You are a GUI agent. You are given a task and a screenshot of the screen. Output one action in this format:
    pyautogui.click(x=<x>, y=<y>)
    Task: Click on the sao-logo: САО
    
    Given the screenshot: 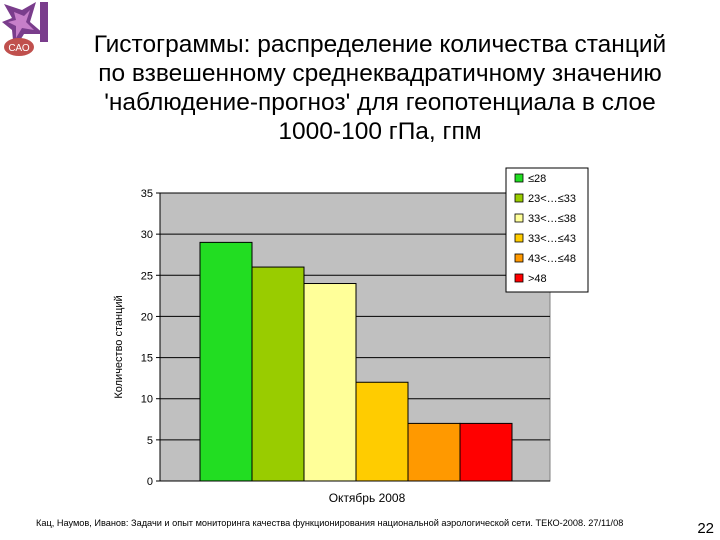 What is the action you would take?
    pyautogui.click(x=25, y=29)
    